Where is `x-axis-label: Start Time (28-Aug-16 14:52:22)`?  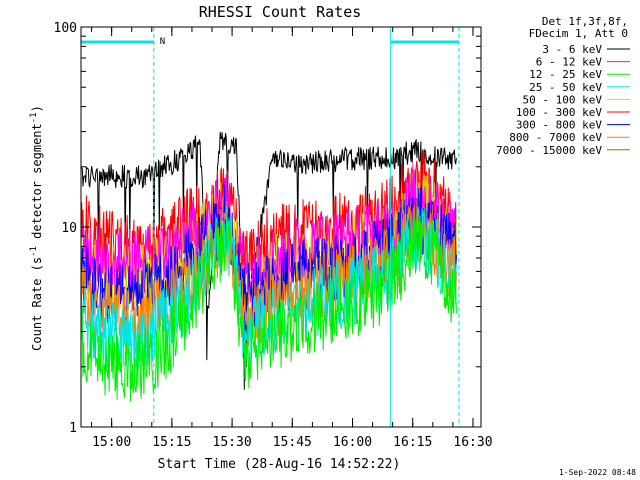 x-axis-label: Start Time (28-Aug-16 14:52:22) is located at coordinates (279, 464).